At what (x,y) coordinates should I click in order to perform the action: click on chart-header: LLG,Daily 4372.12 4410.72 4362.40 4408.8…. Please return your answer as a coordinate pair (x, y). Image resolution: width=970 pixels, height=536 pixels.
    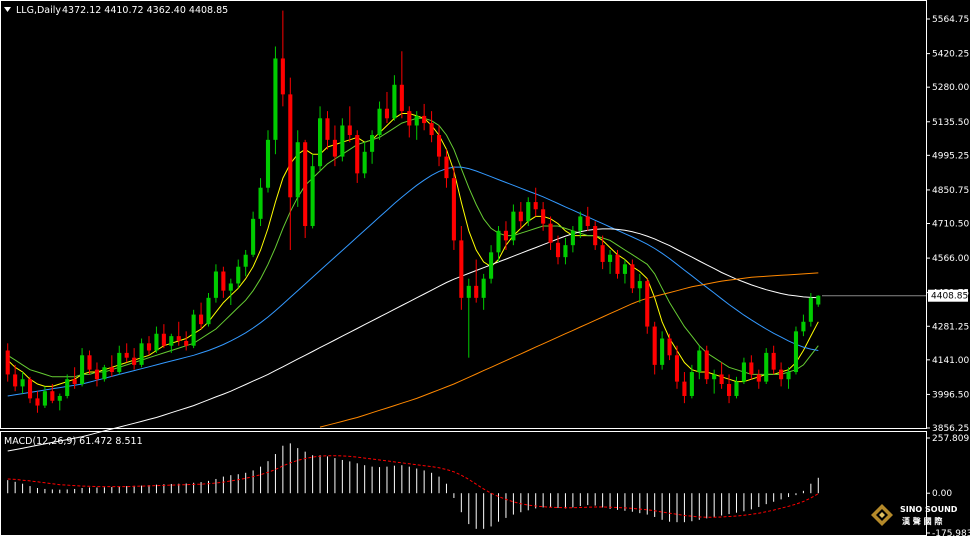
    Looking at the image, I should click on (116, 10).